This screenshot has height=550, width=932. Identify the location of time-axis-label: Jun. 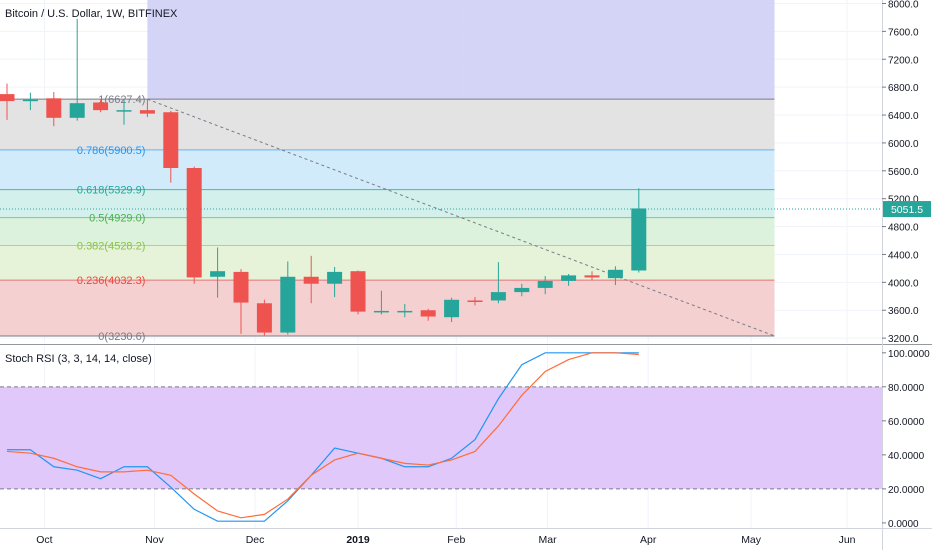
(847, 540).